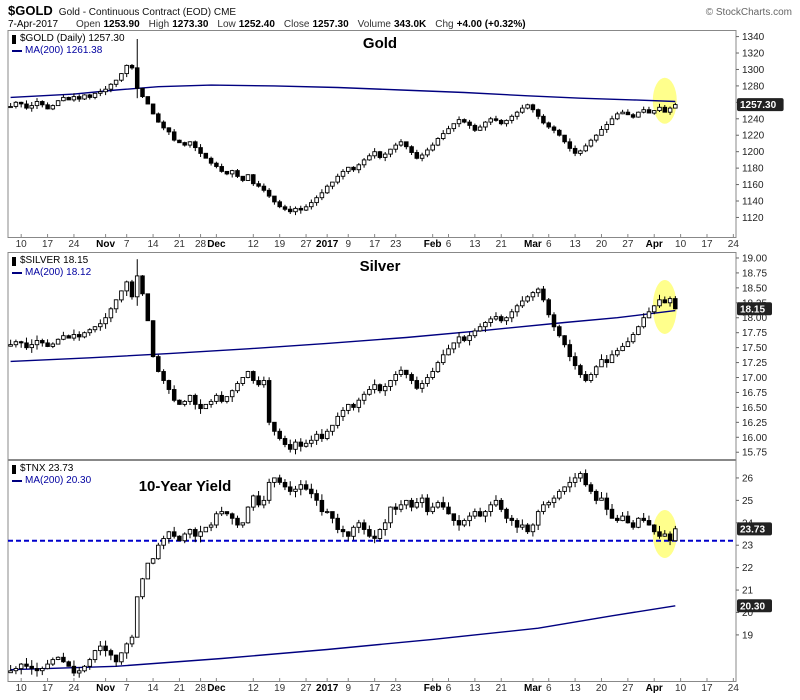 Image resolution: width=800 pixels, height=700 pixels. What do you see at coordinates (380, 43) in the screenshot?
I see `gold-panel-title: Gold` at bounding box center [380, 43].